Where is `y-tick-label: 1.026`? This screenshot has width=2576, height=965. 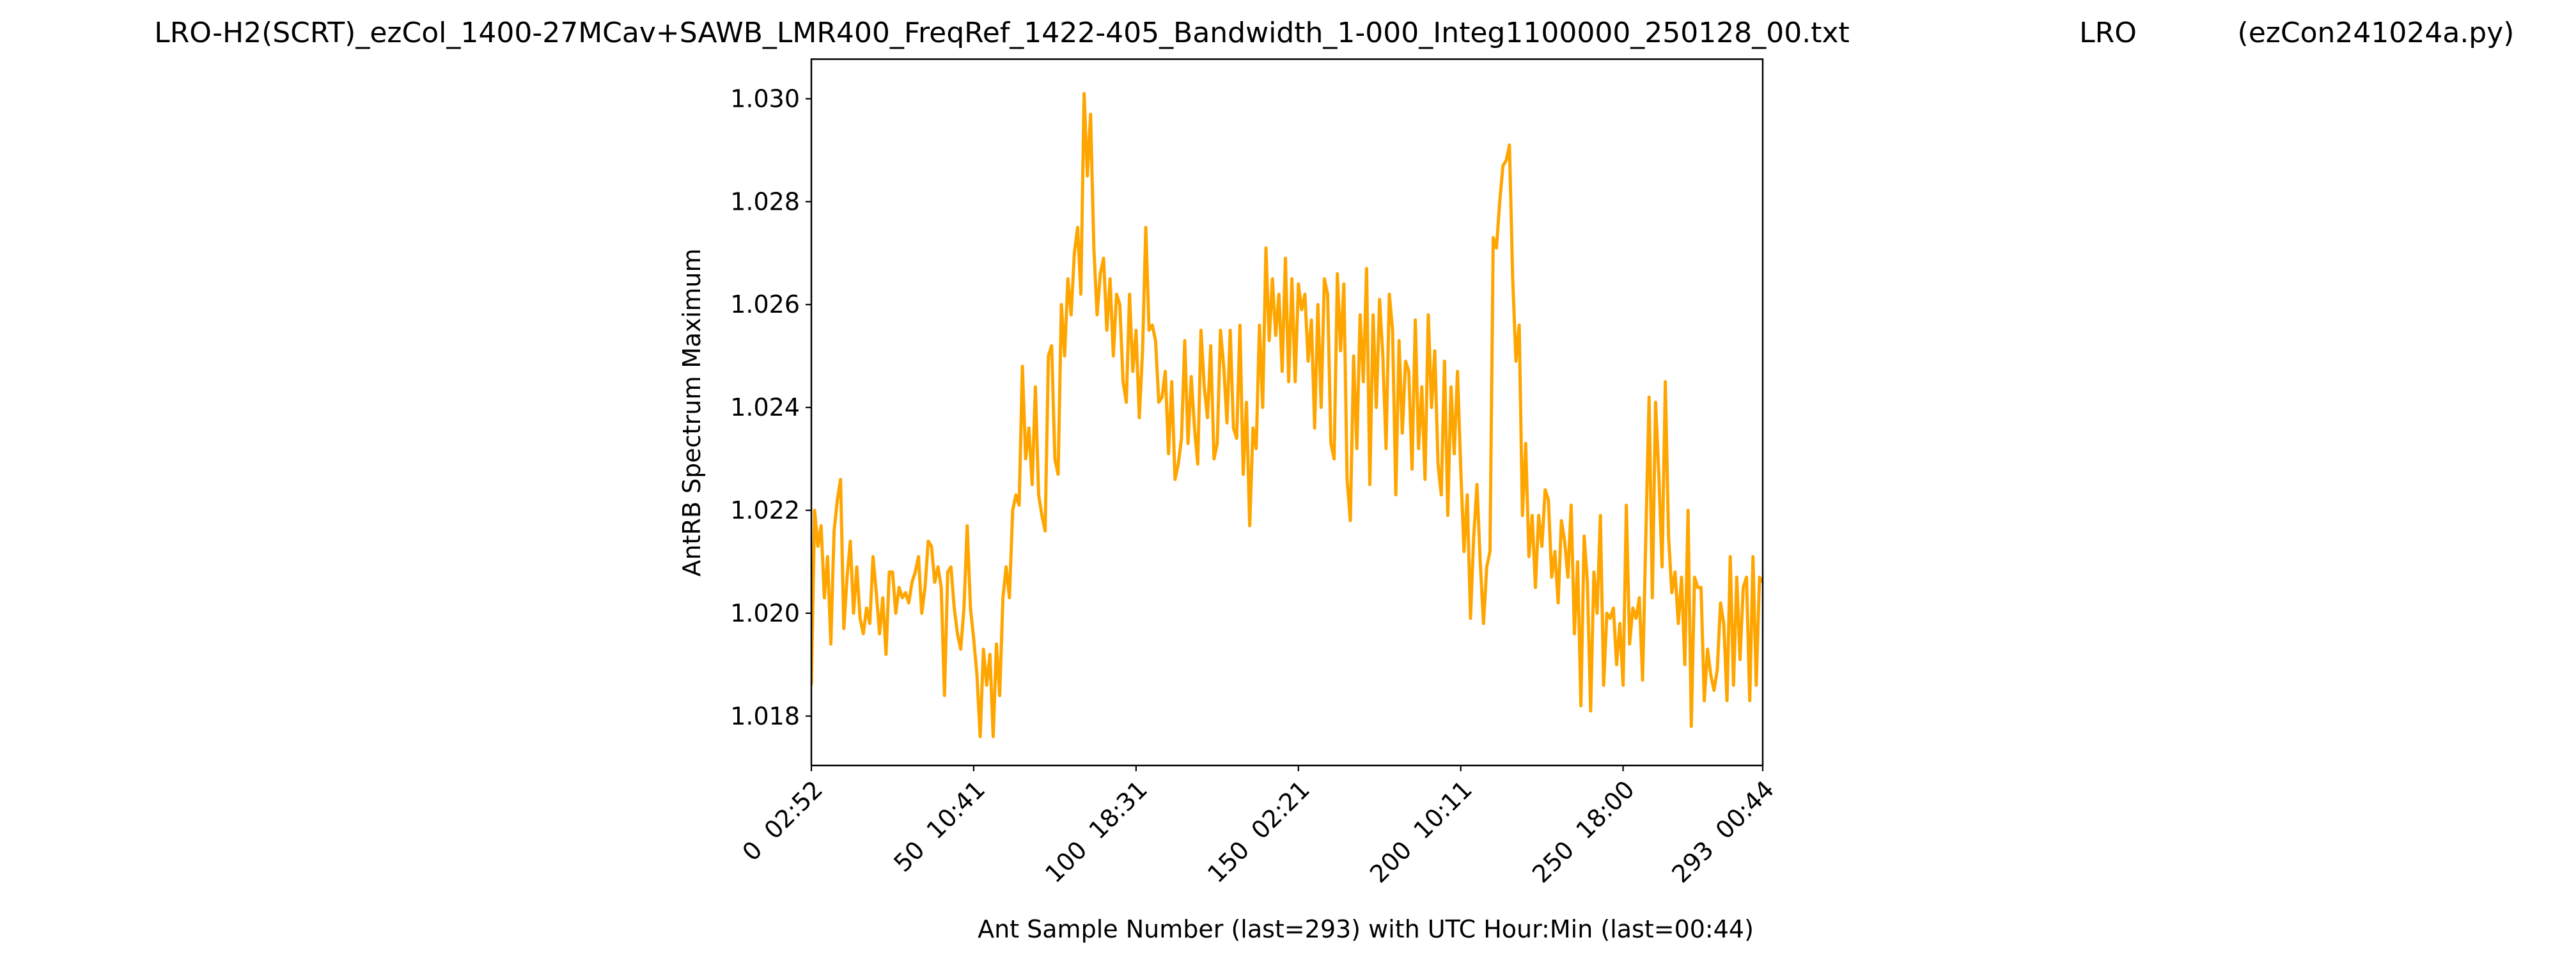 y-tick-label: 1.026 is located at coordinates (765, 304).